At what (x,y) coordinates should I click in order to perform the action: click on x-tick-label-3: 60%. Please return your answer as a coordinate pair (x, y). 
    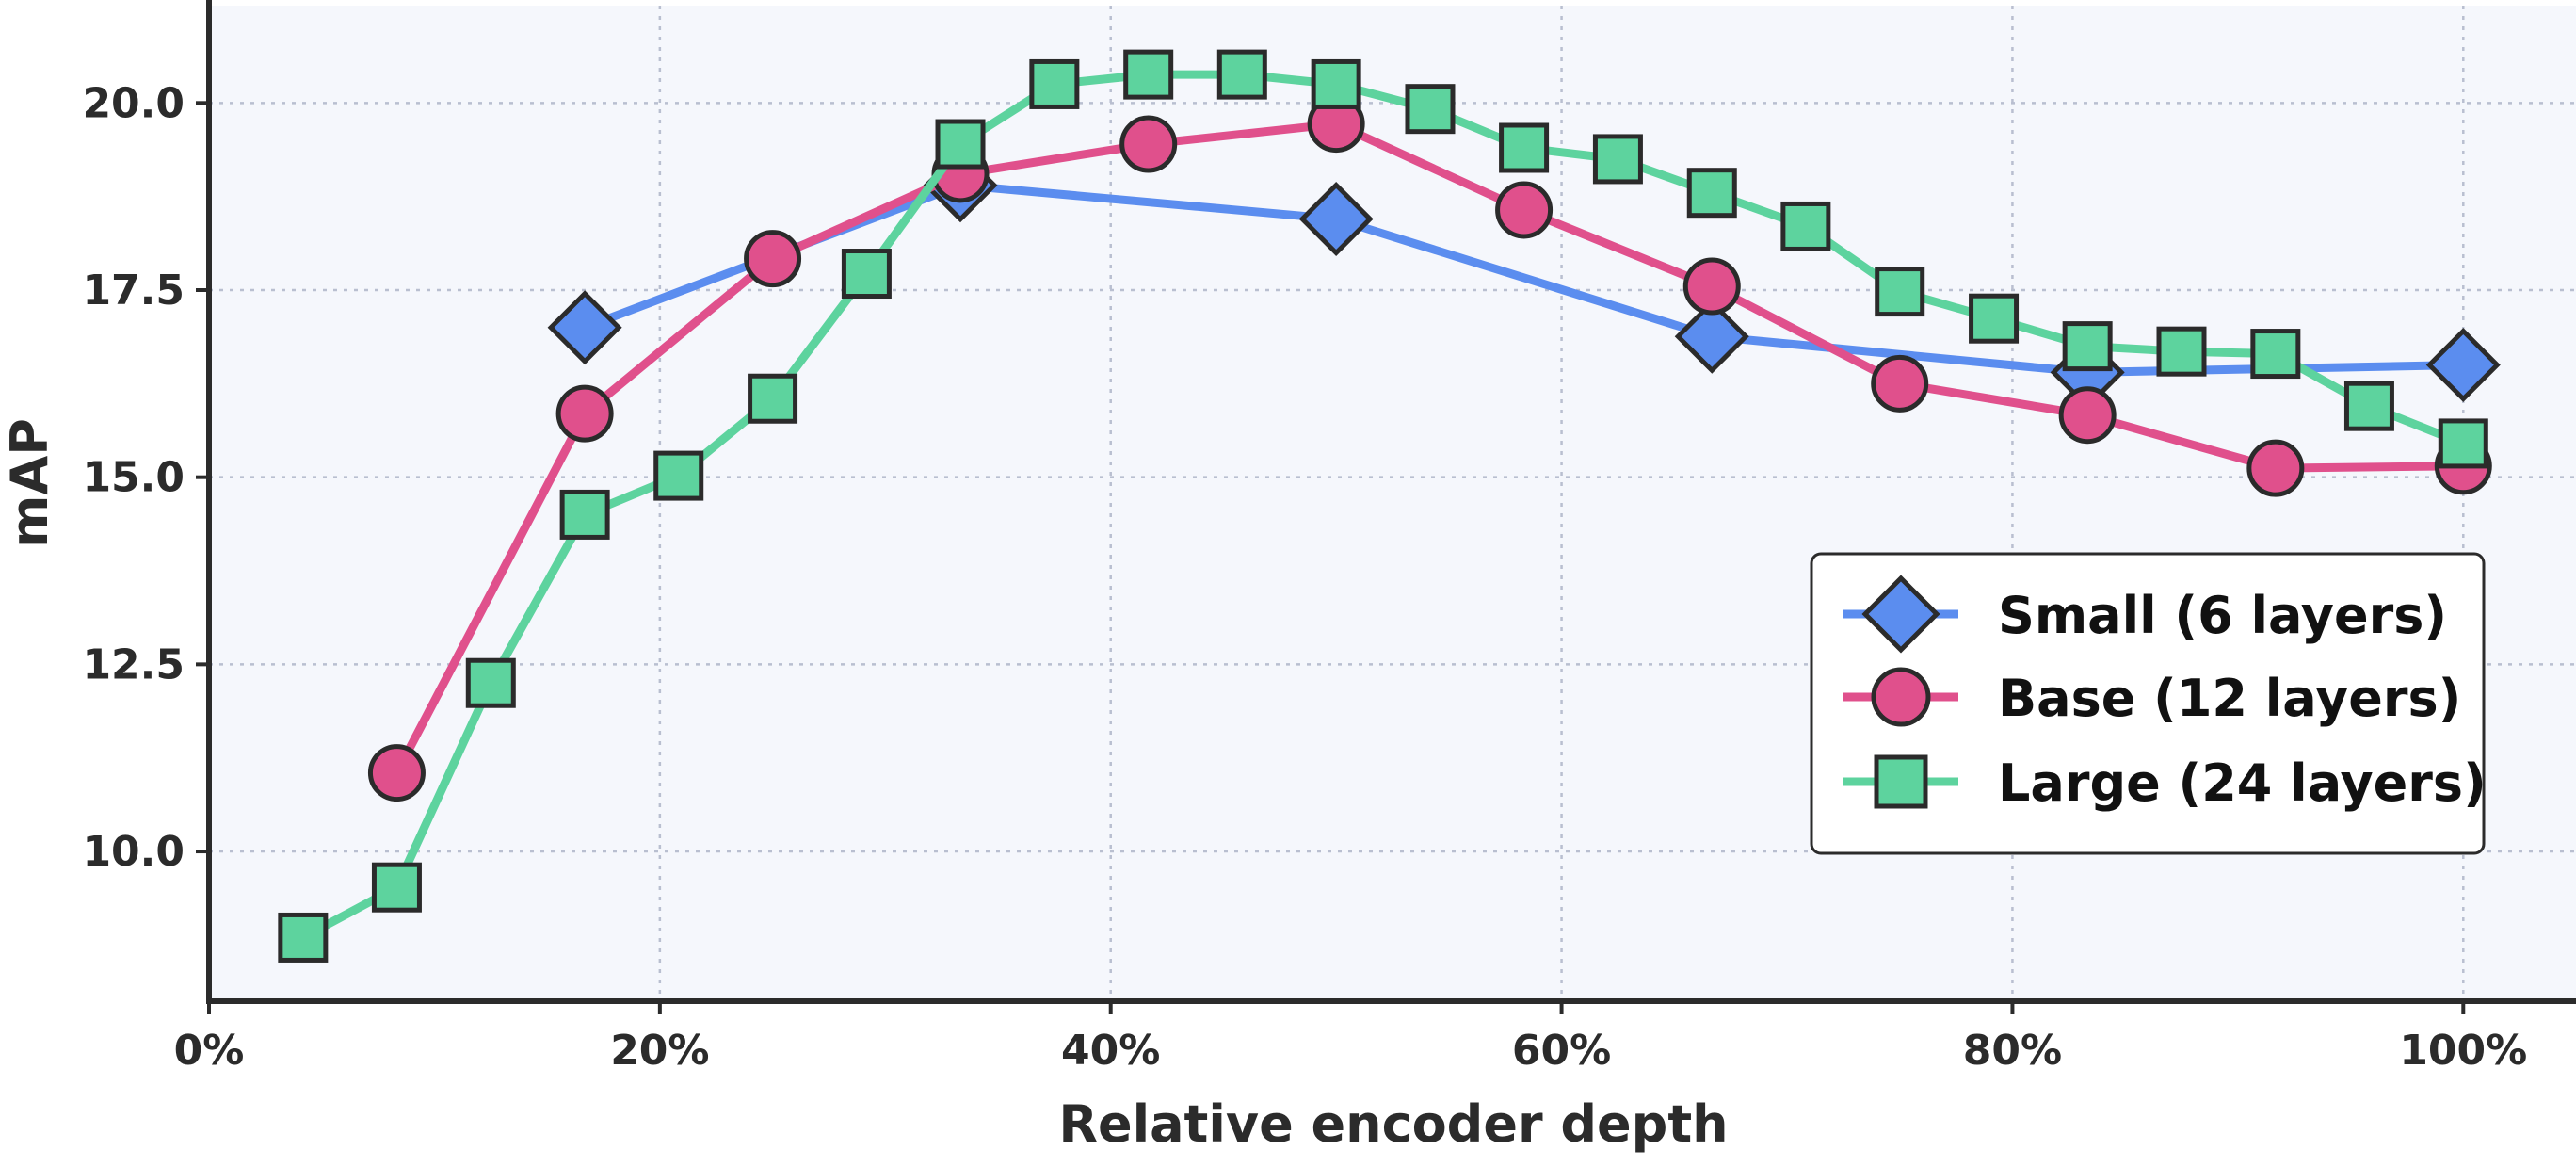
    Looking at the image, I should click on (1561, 1051).